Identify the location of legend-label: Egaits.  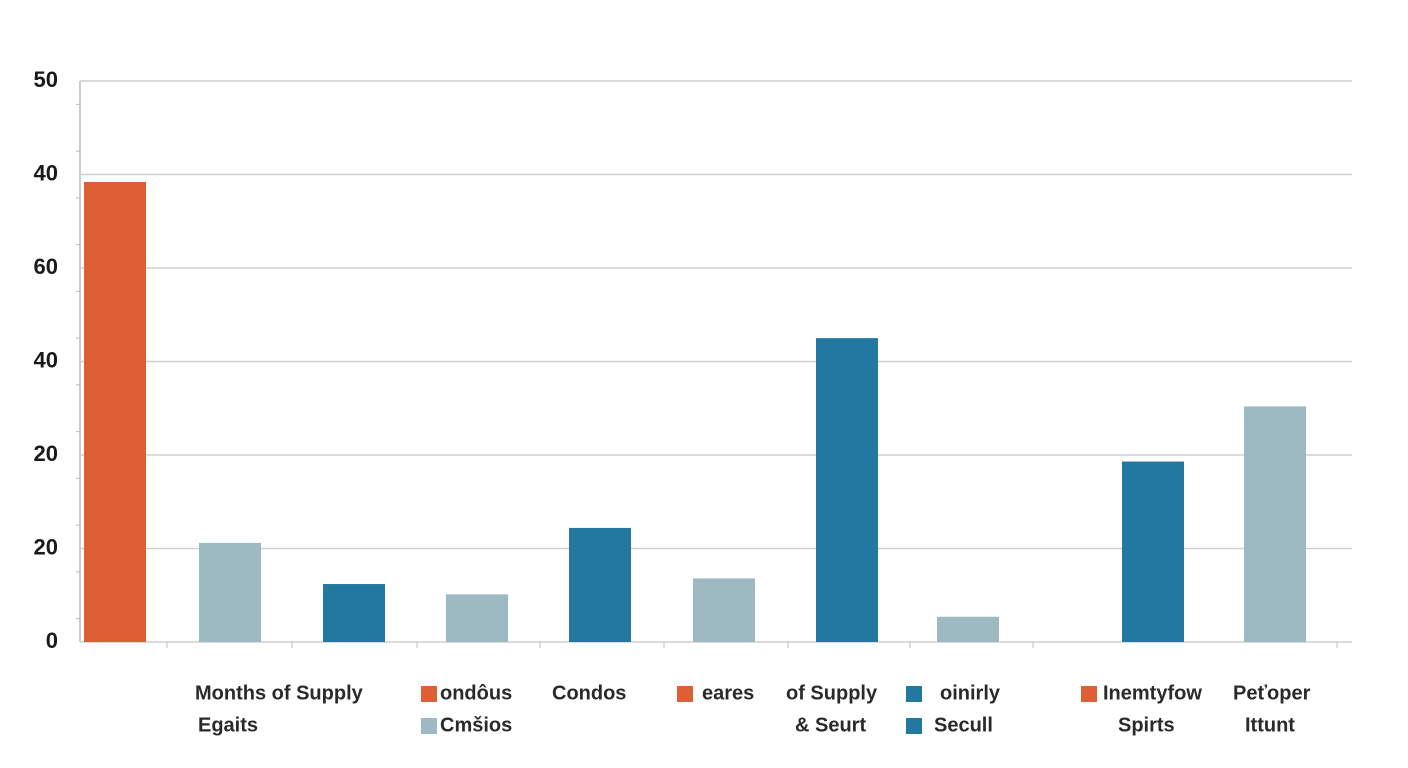
(228, 725).